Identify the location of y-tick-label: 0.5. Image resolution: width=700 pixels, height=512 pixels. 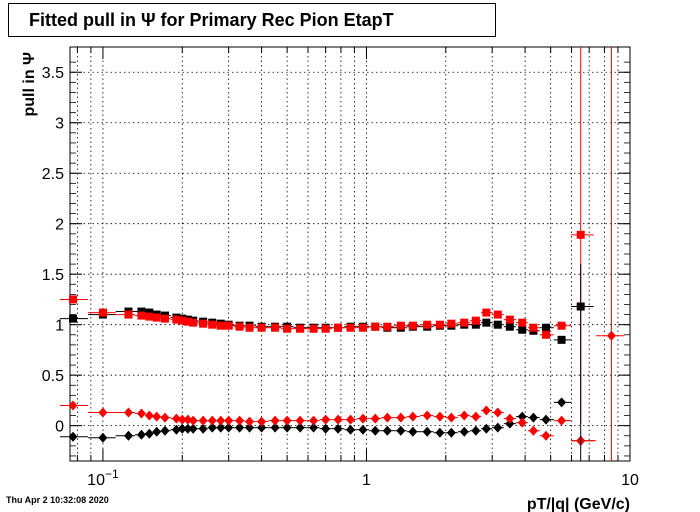
(53, 376).